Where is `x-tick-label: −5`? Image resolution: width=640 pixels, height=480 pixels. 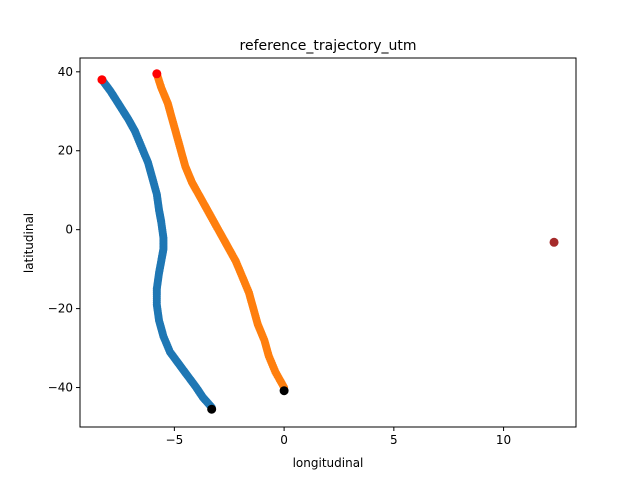 x-tick-label: −5 is located at coordinates (175, 440).